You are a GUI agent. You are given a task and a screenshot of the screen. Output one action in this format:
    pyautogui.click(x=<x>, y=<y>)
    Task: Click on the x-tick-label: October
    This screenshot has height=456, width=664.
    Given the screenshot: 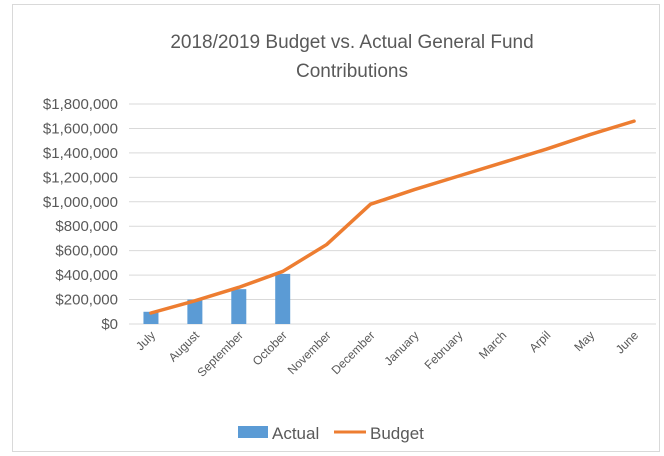 What is the action you would take?
    pyautogui.click(x=270, y=348)
    